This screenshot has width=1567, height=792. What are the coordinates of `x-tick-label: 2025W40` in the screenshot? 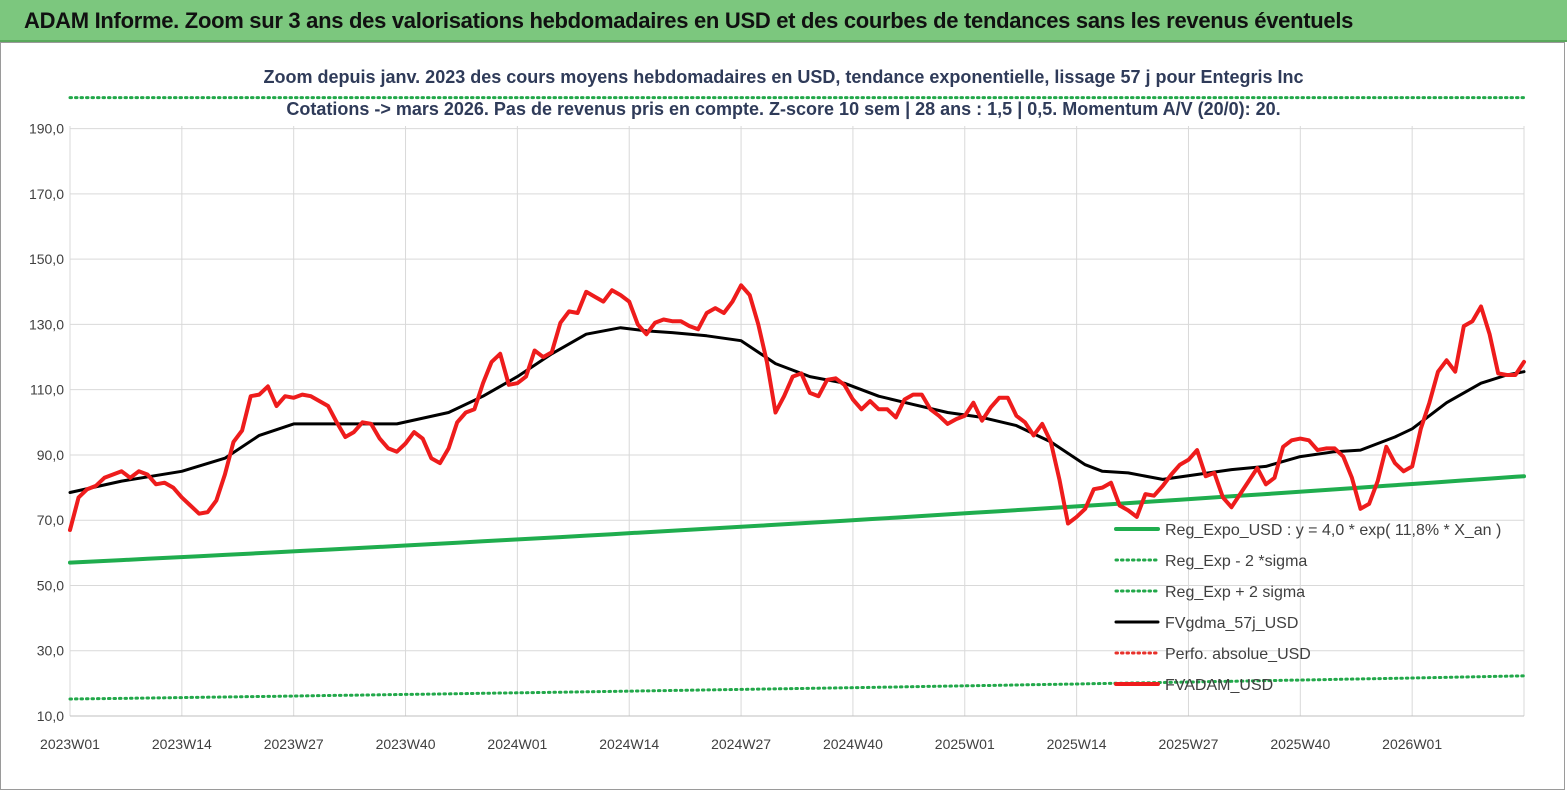 It's located at (1300, 744).